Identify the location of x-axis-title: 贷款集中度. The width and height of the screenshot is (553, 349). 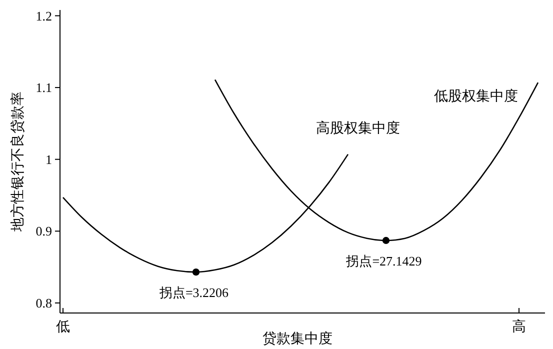
(297, 339).